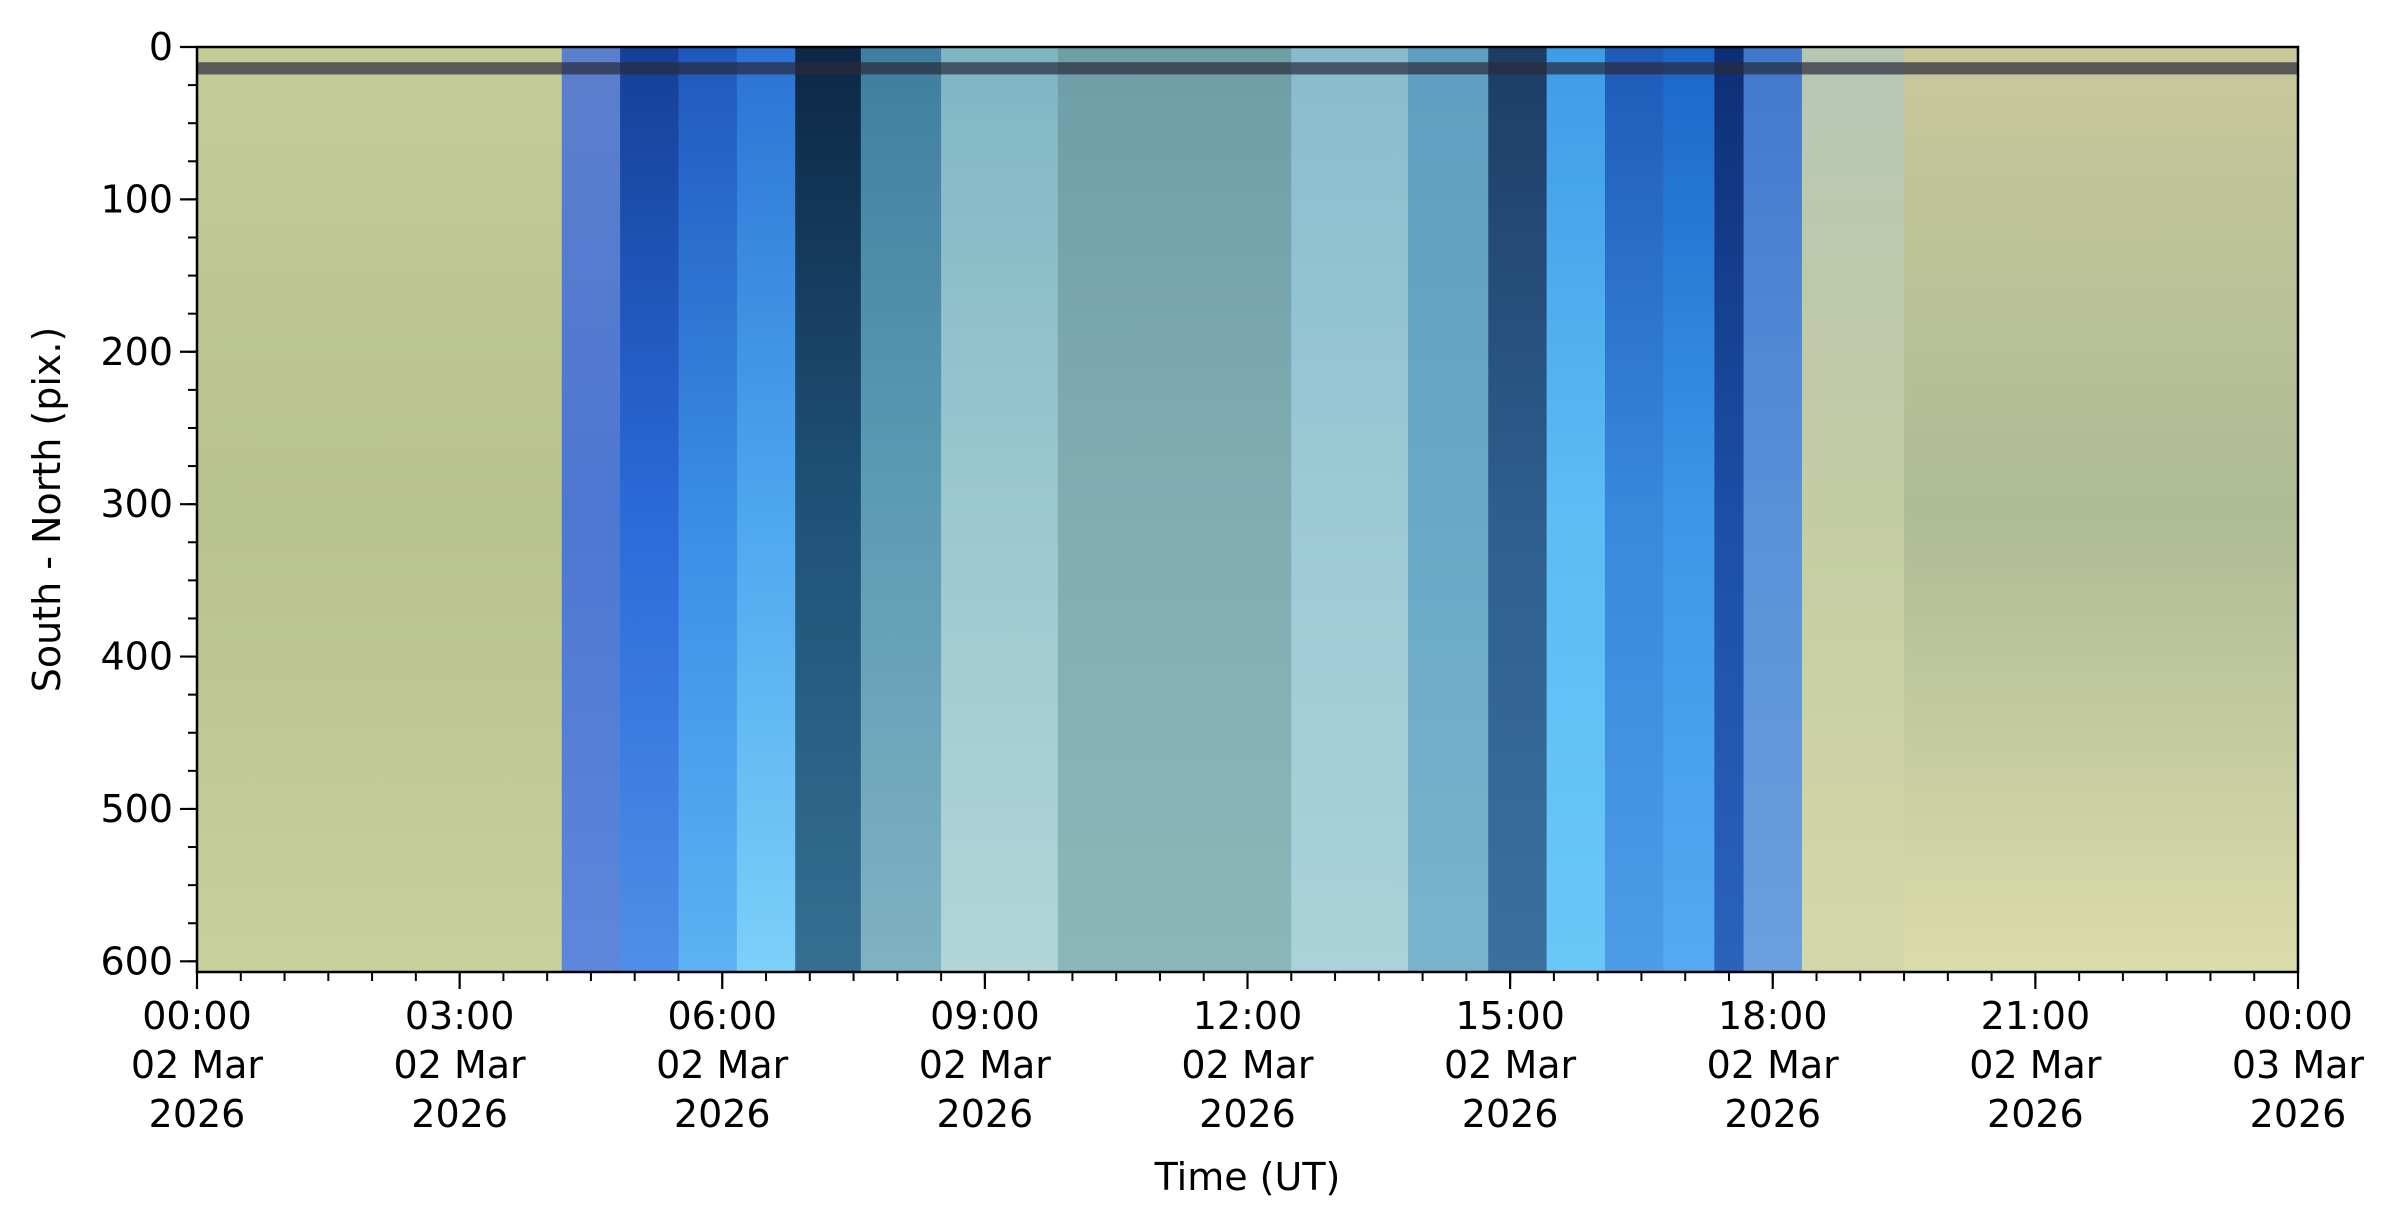  What do you see at coordinates (1510, 1065) in the screenshot?
I see `x-tick-label: 15:00 02 Mar 2026` at bounding box center [1510, 1065].